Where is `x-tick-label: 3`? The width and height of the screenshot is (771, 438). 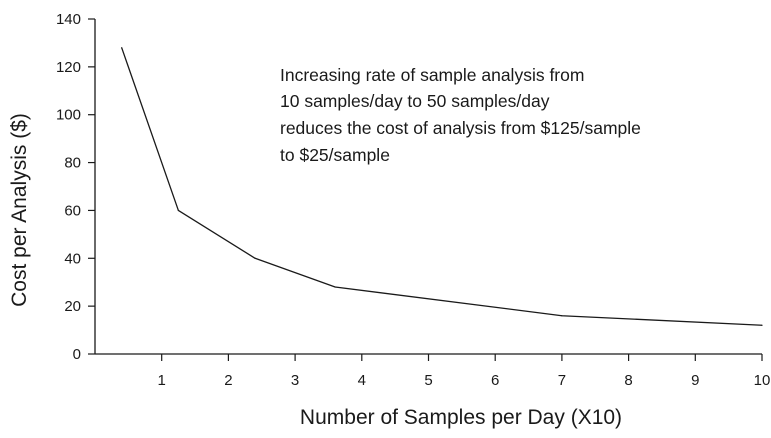 x-tick-label: 3 is located at coordinates (295, 380).